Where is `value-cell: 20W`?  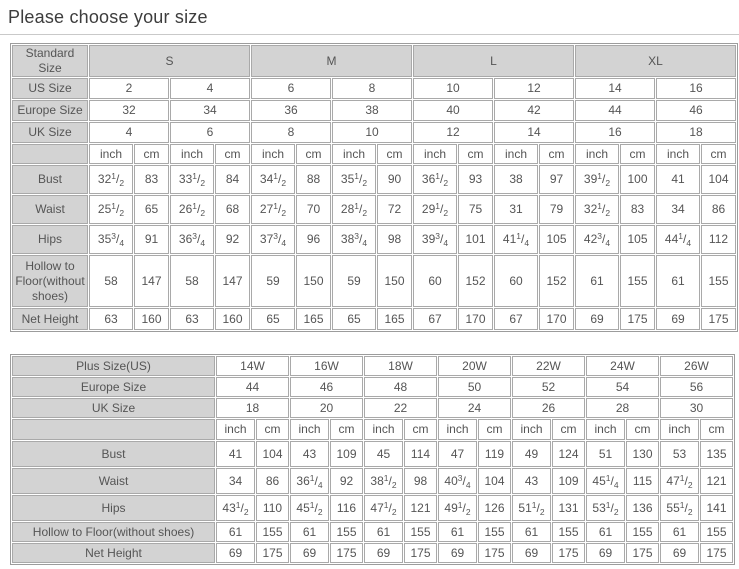 value-cell: 20W is located at coordinates (474, 366).